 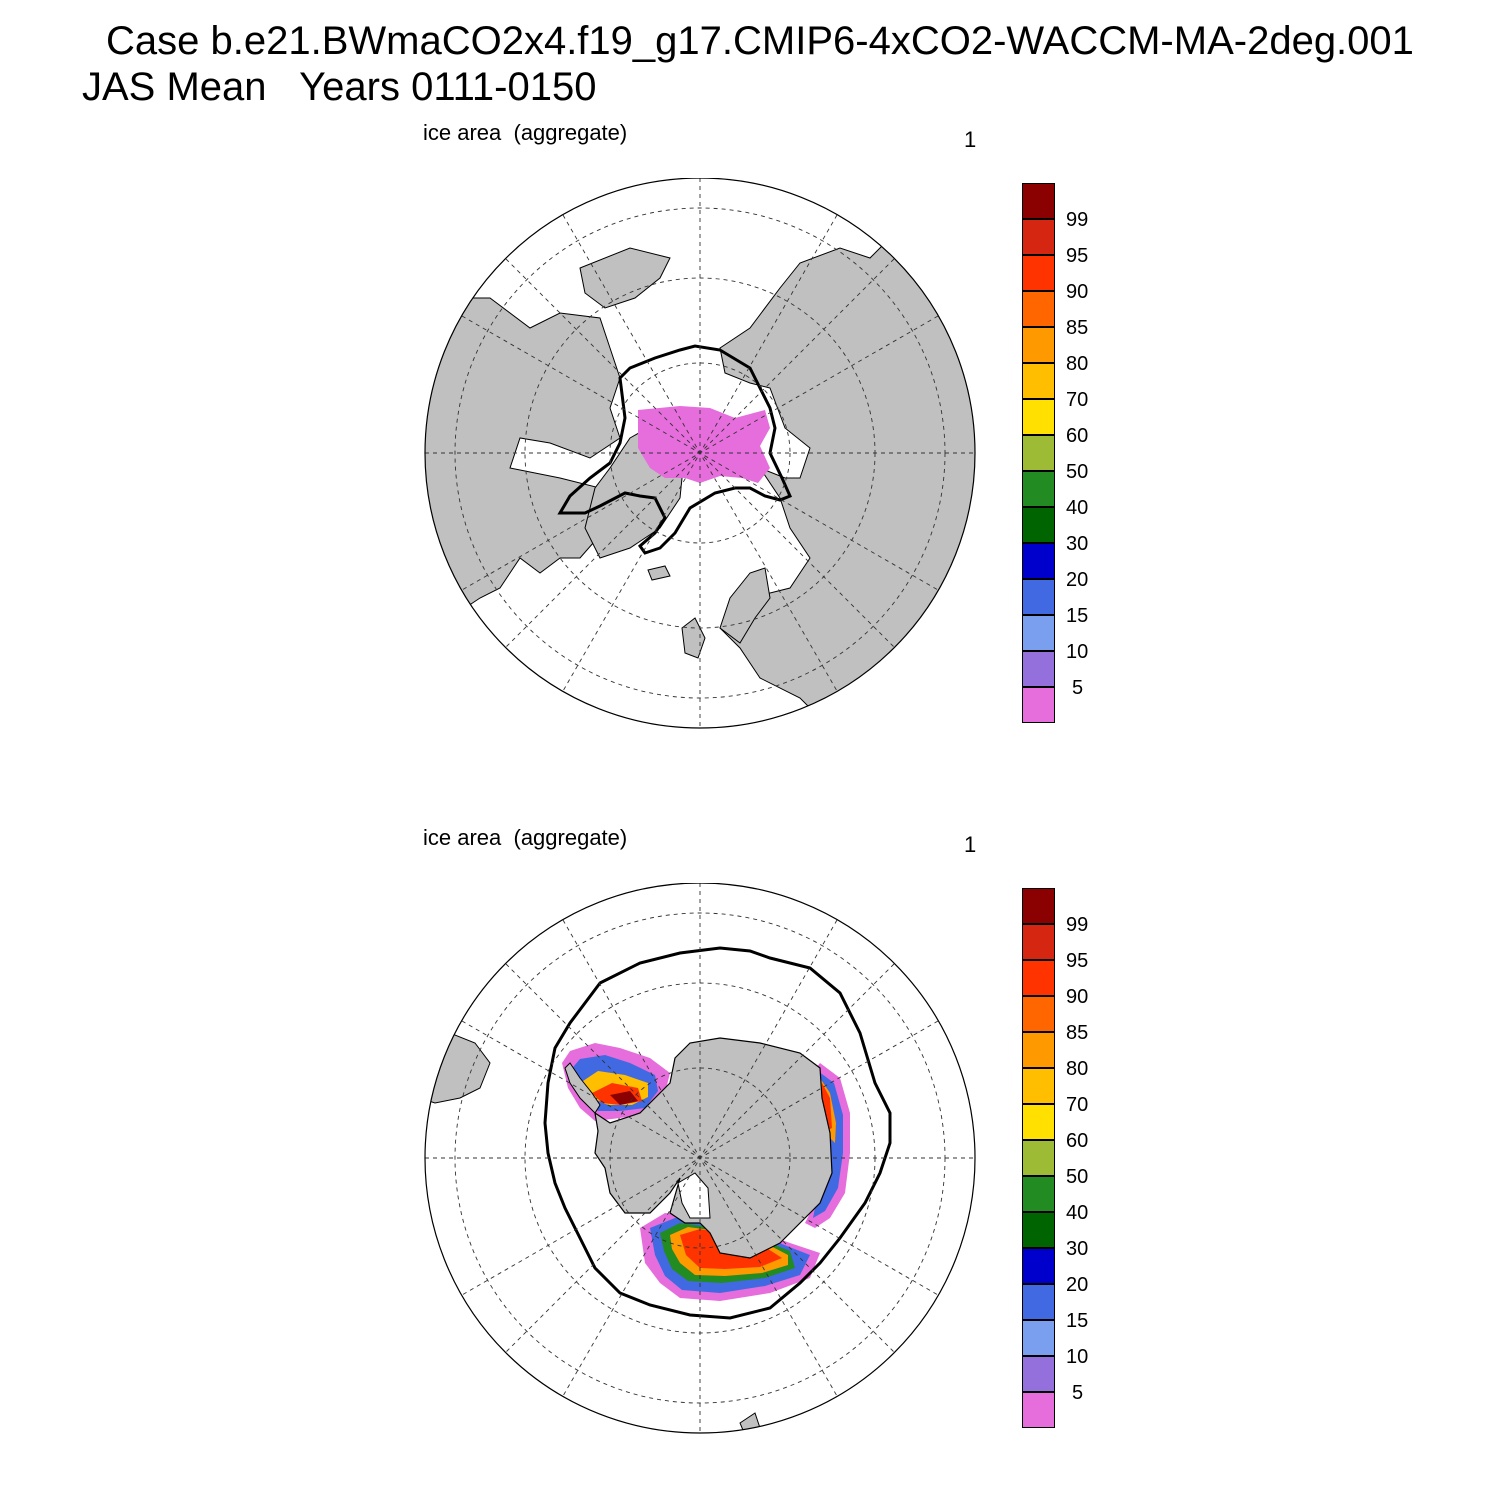 What do you see at coordinates (1077, 436) in the screenshot?
I see `colorbar-north-label: 60` at bounding box center [1077, 436].